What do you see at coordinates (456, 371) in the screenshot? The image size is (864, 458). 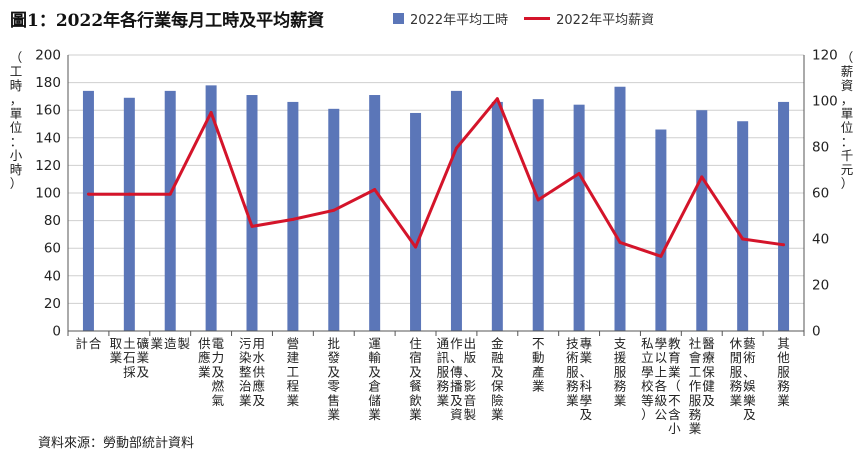 I see `category-label: 傳` at bounding box center [456, 371].